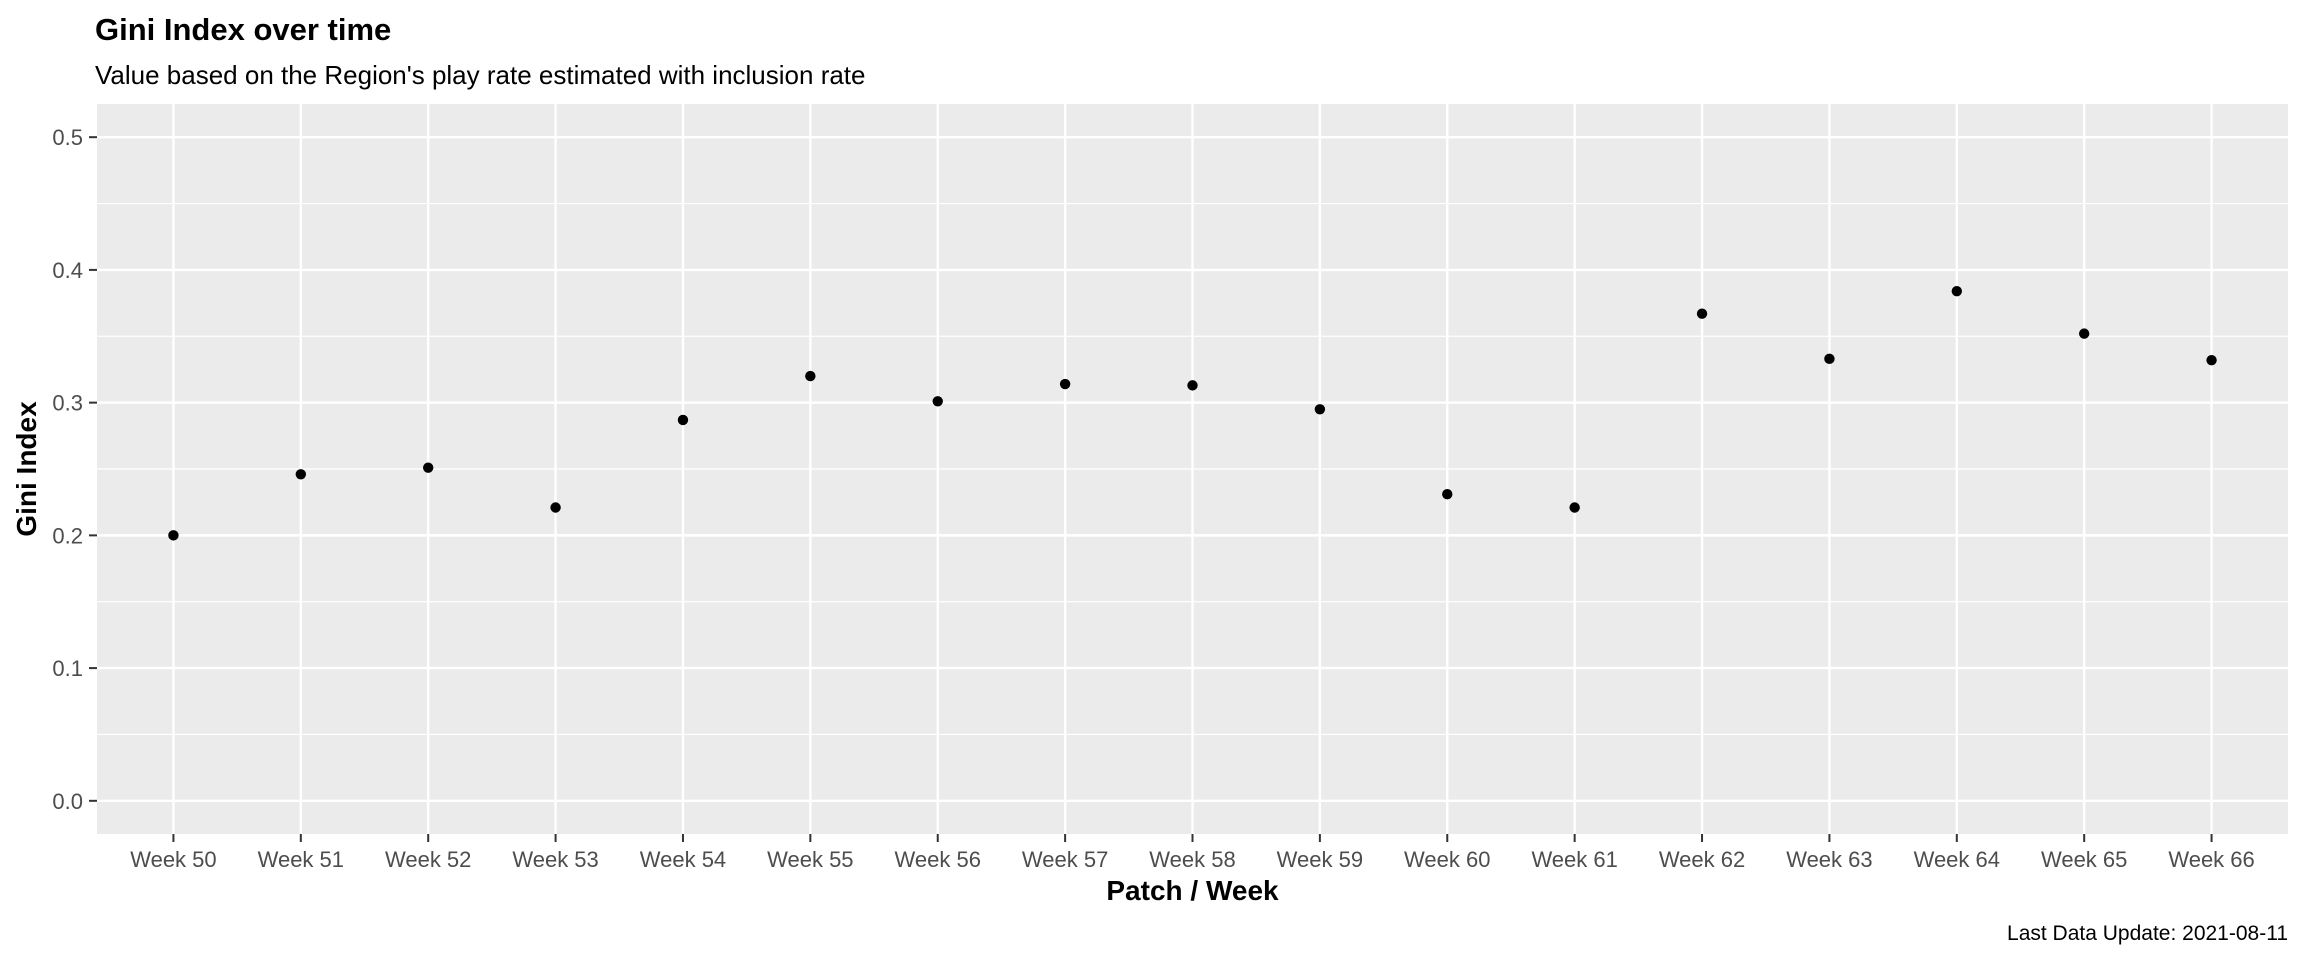 The height and width of the screenshot is (960, 2304). Describe the element at coordinates (67, 801) in the screenshot. I see `y-tick-label: 0.0` at that location.